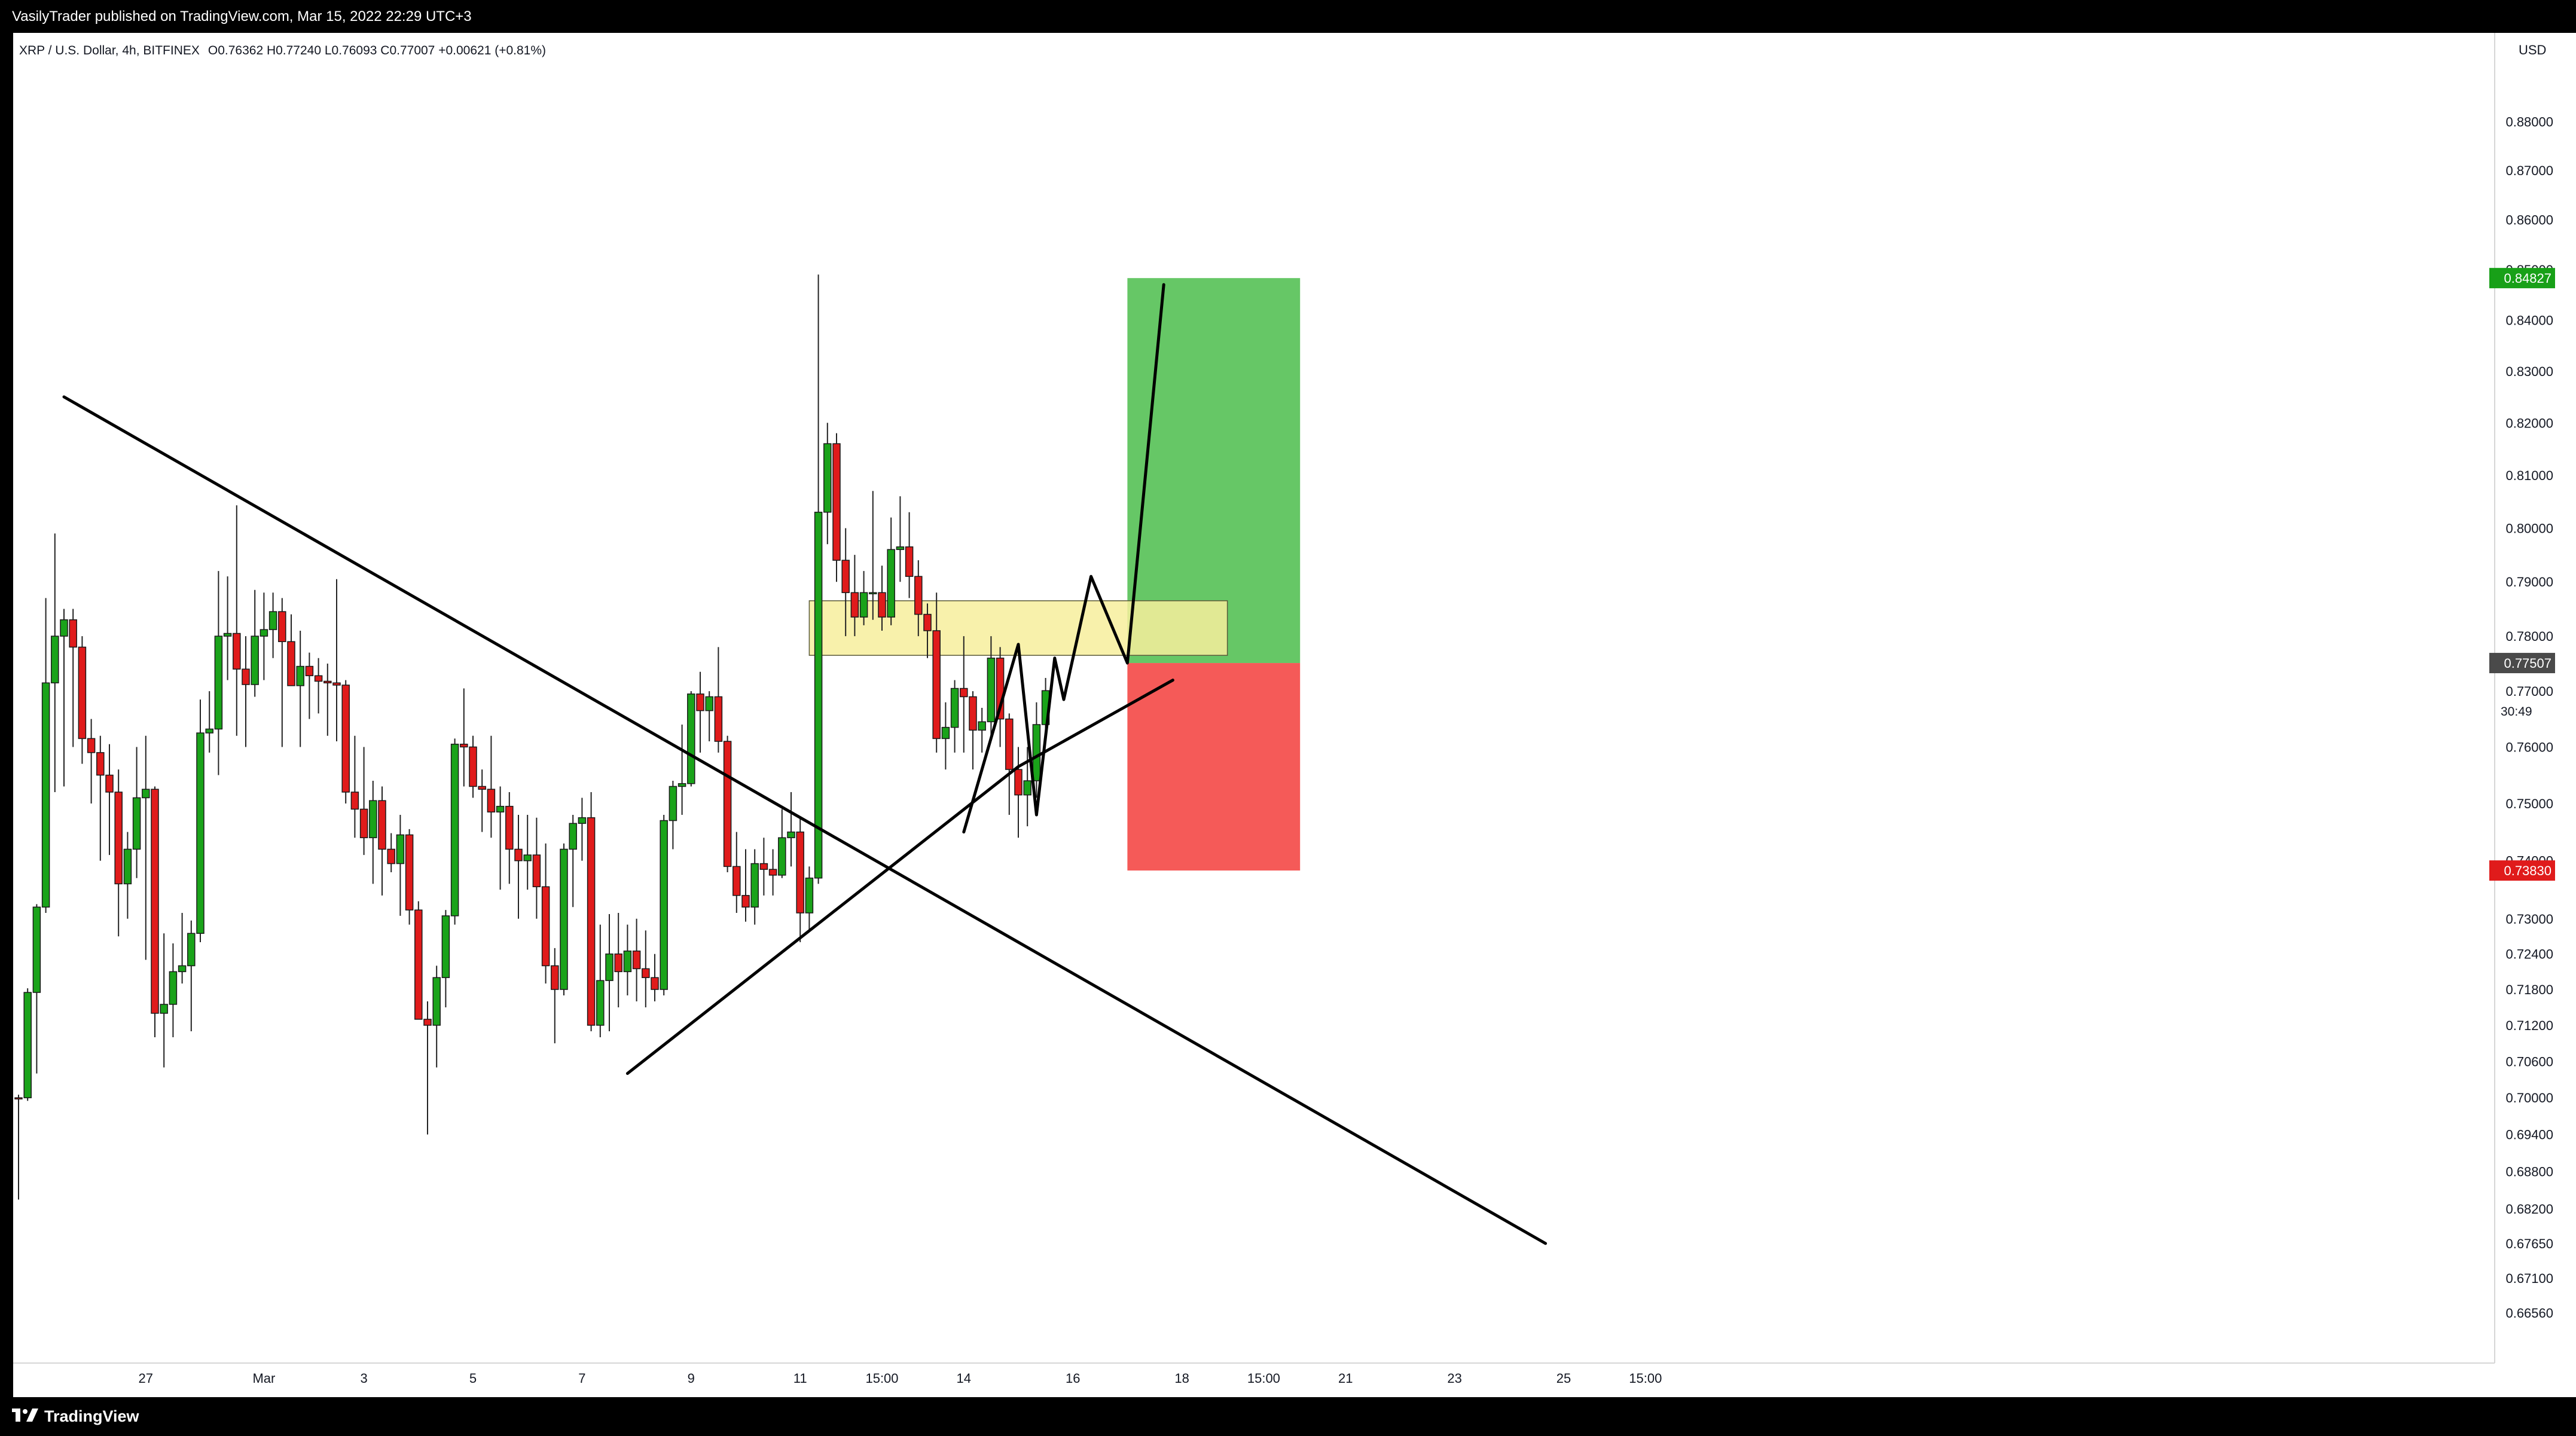 This screenshot has height=1436, width=2576. Describe the element at coordinates (109, 51) in the screenshot. I see `symbol-title: XRP / U.S. Dollar, 4h, BITFINEX` at that location.